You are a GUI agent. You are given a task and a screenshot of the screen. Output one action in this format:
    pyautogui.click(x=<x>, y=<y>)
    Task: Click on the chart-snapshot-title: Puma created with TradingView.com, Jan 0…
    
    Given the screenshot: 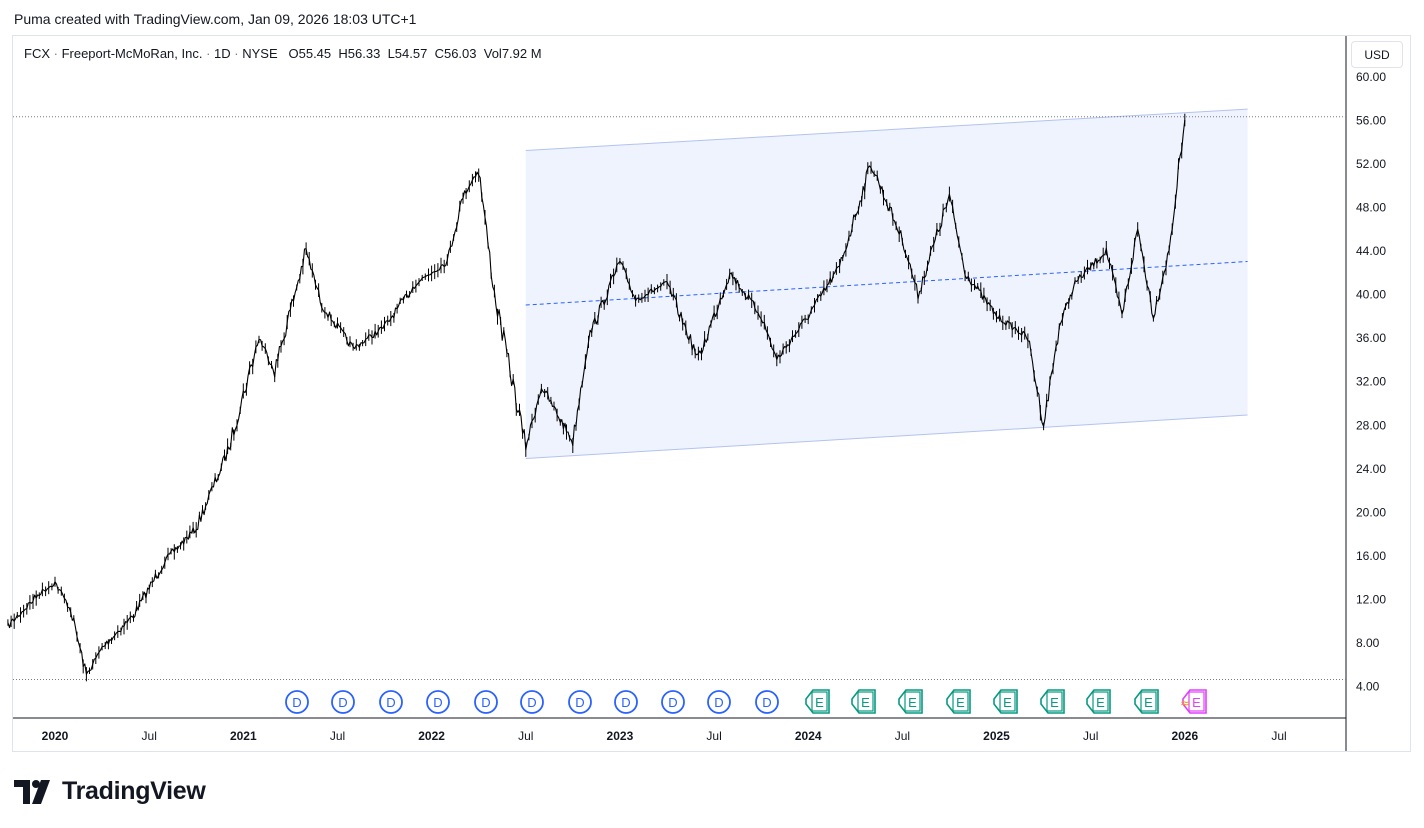 What is the action you would take?
    pyautogui.click(x=215, y=19)
    